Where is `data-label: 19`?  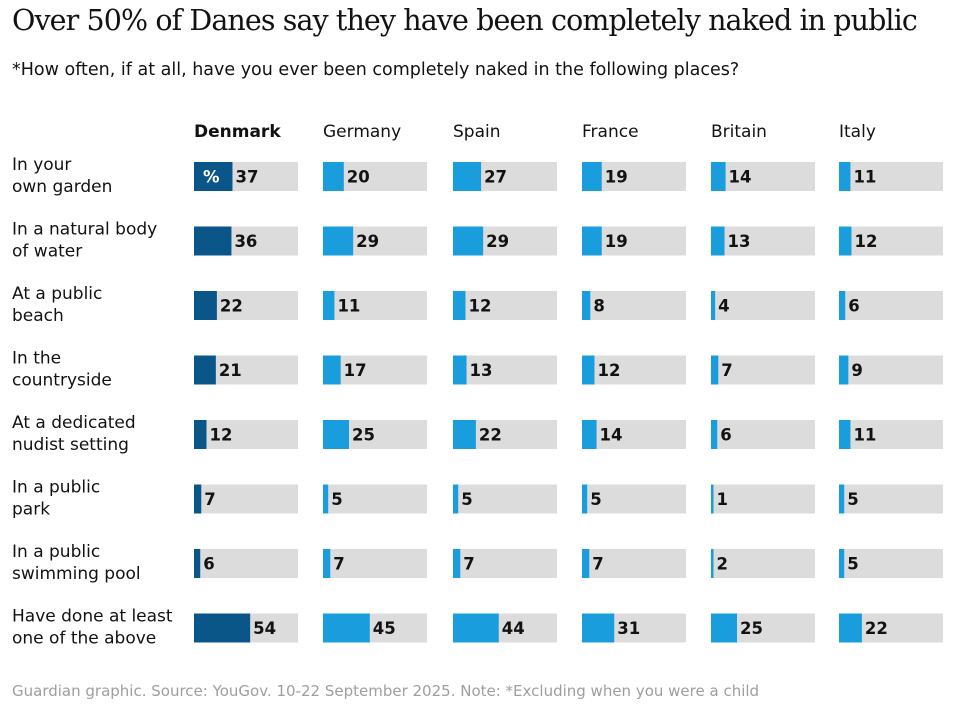
data-label: 19 is located at coordinates (616, 177).